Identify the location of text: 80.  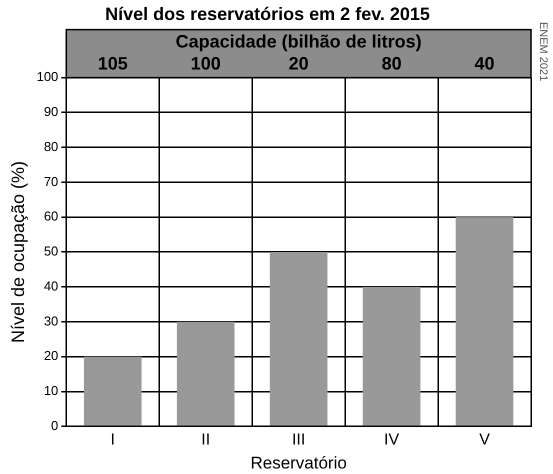
(392, 64).